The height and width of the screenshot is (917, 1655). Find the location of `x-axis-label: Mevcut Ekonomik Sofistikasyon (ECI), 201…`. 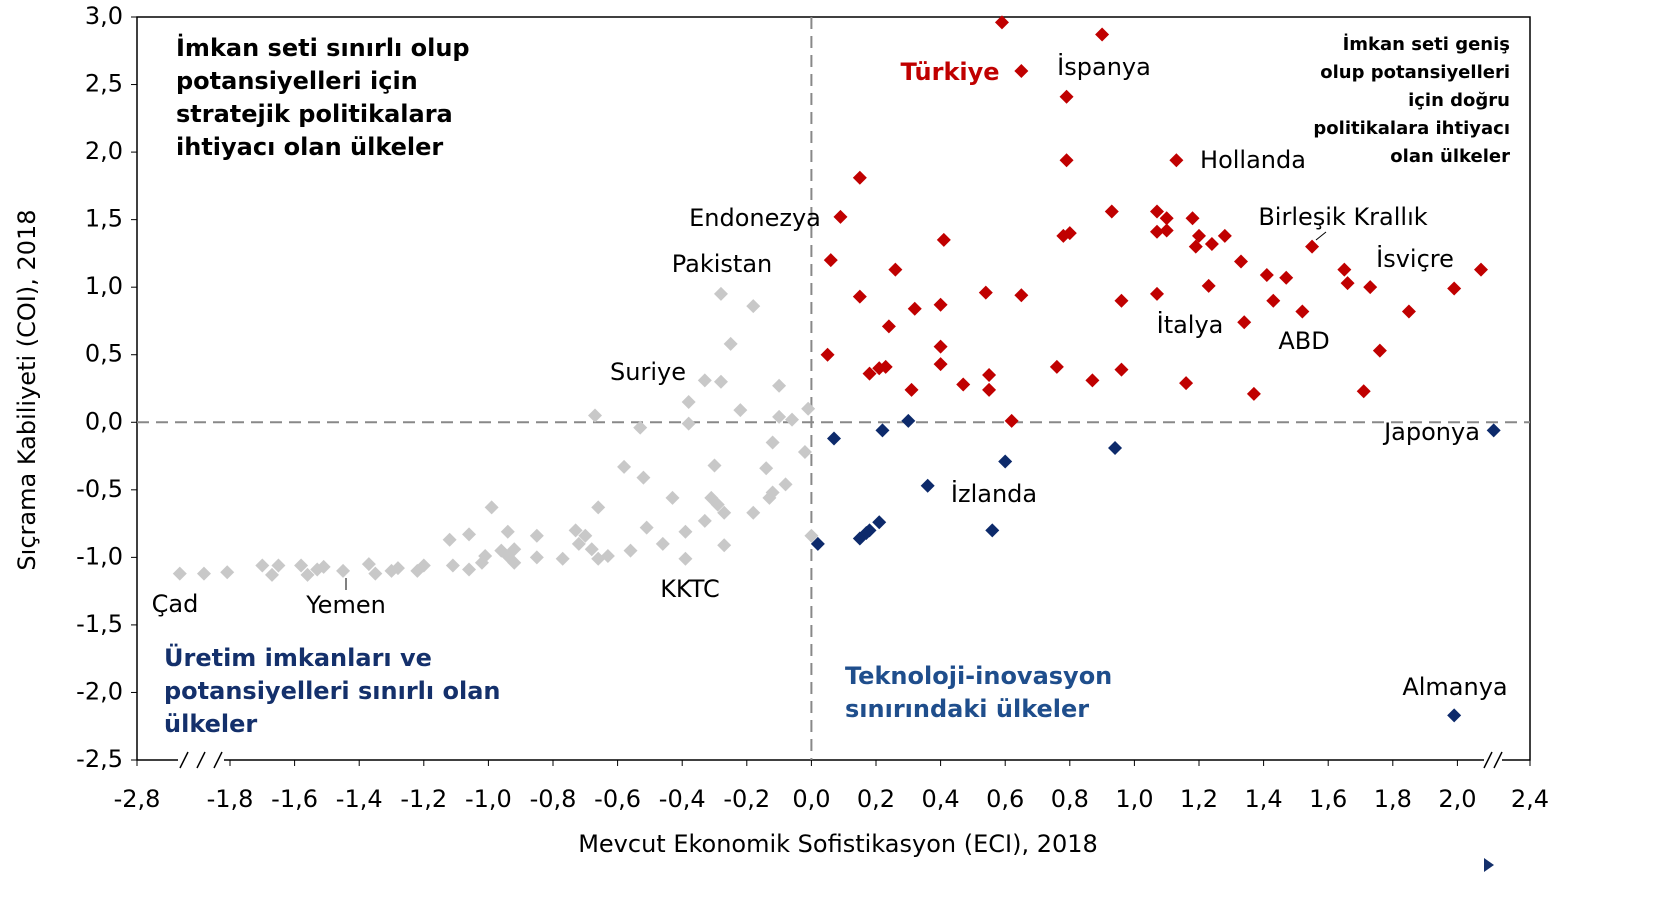

x-axis-label: Mevcut Ekonomik Sofistikasyon (ECI), 201… is located at coordinates (838, 844).